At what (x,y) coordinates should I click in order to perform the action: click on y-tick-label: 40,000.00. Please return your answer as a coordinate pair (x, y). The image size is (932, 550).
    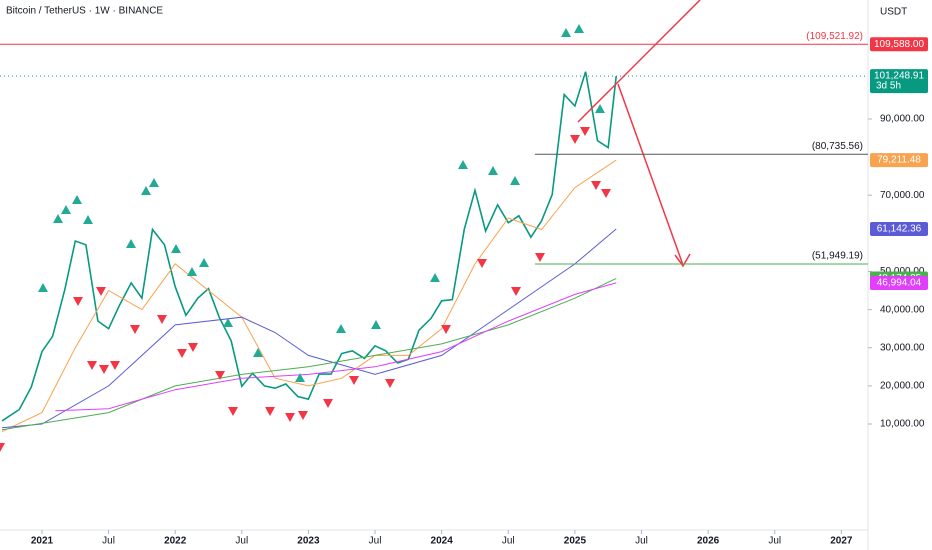
    Looking at the image, I should click on (902, 309).